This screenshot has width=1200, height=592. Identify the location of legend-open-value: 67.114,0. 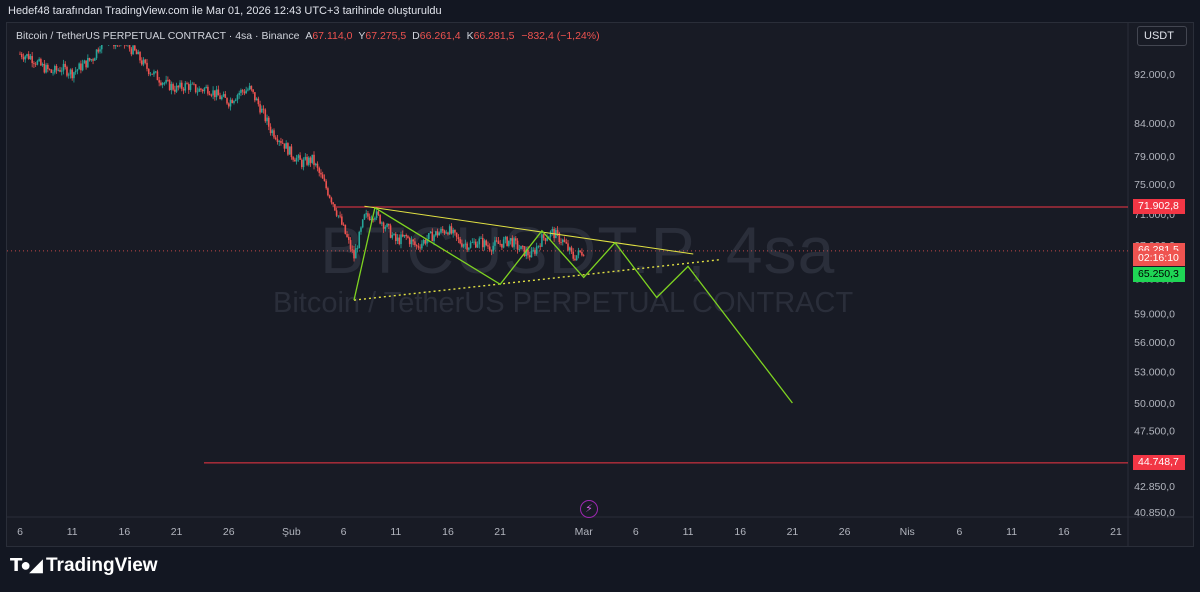
(332, 36).